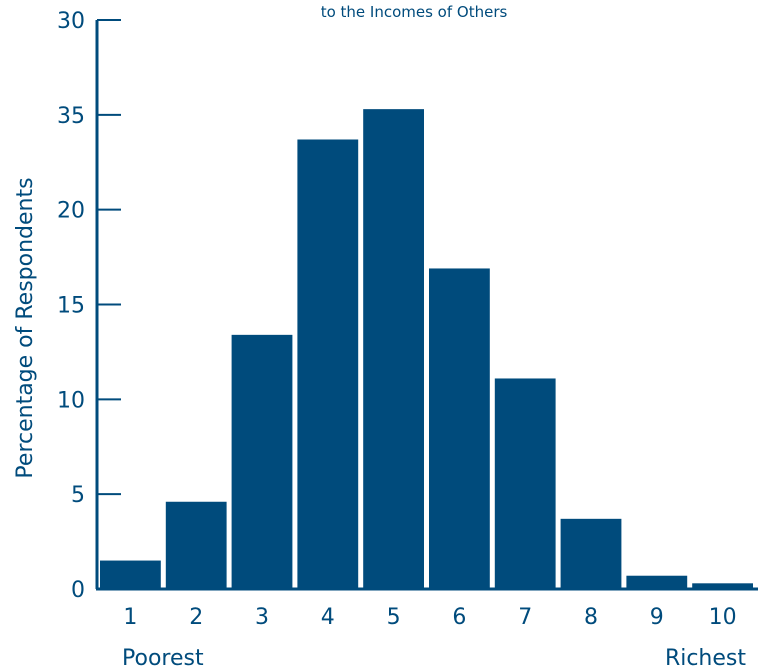 This screenshot has width=758, height=669. I want to click on y-ticks: 0 5 10 15 20 35 30, so click(89, 306).